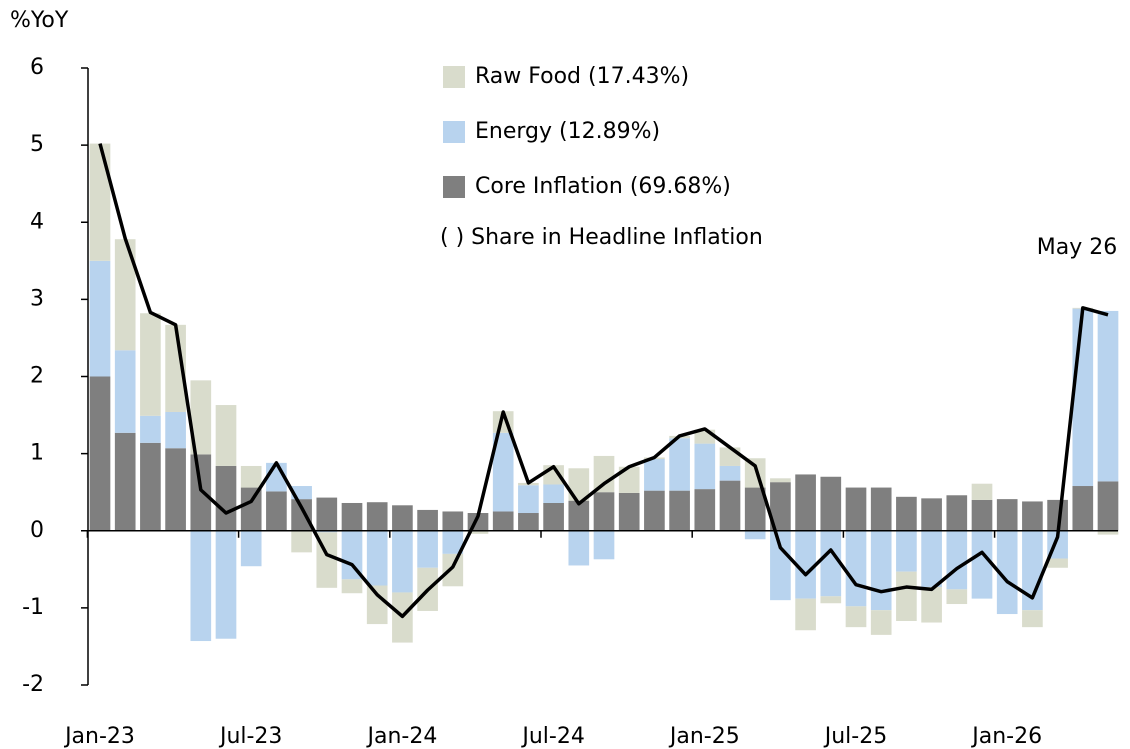 This screenshot has height=749, width=1130. What do you see at coordinates (37, 144) in the screenshot?
I see `y-tick-label: 5` at bounding box center [37, 144].